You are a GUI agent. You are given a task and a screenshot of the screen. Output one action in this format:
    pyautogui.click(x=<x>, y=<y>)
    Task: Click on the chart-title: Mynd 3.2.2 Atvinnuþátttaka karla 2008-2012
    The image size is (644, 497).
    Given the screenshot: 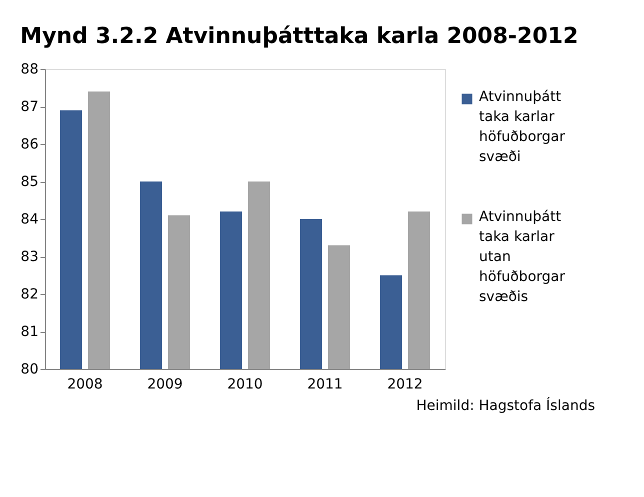 What is the action you would take?
    pyautogui.click(x=299, y=36)
    